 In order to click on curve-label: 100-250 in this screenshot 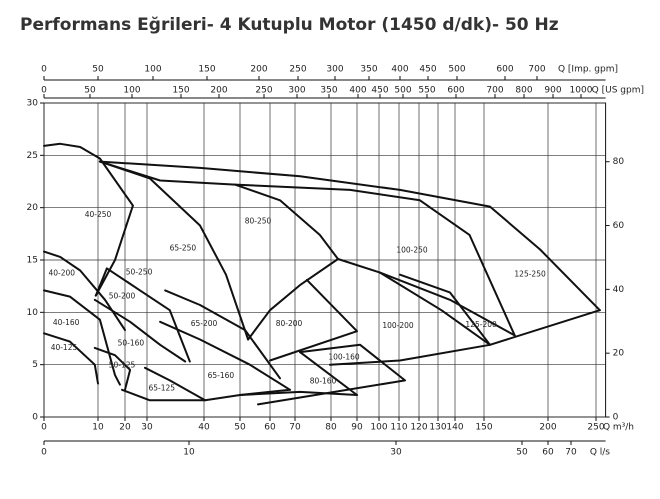, I will do `click(412, 250)`.